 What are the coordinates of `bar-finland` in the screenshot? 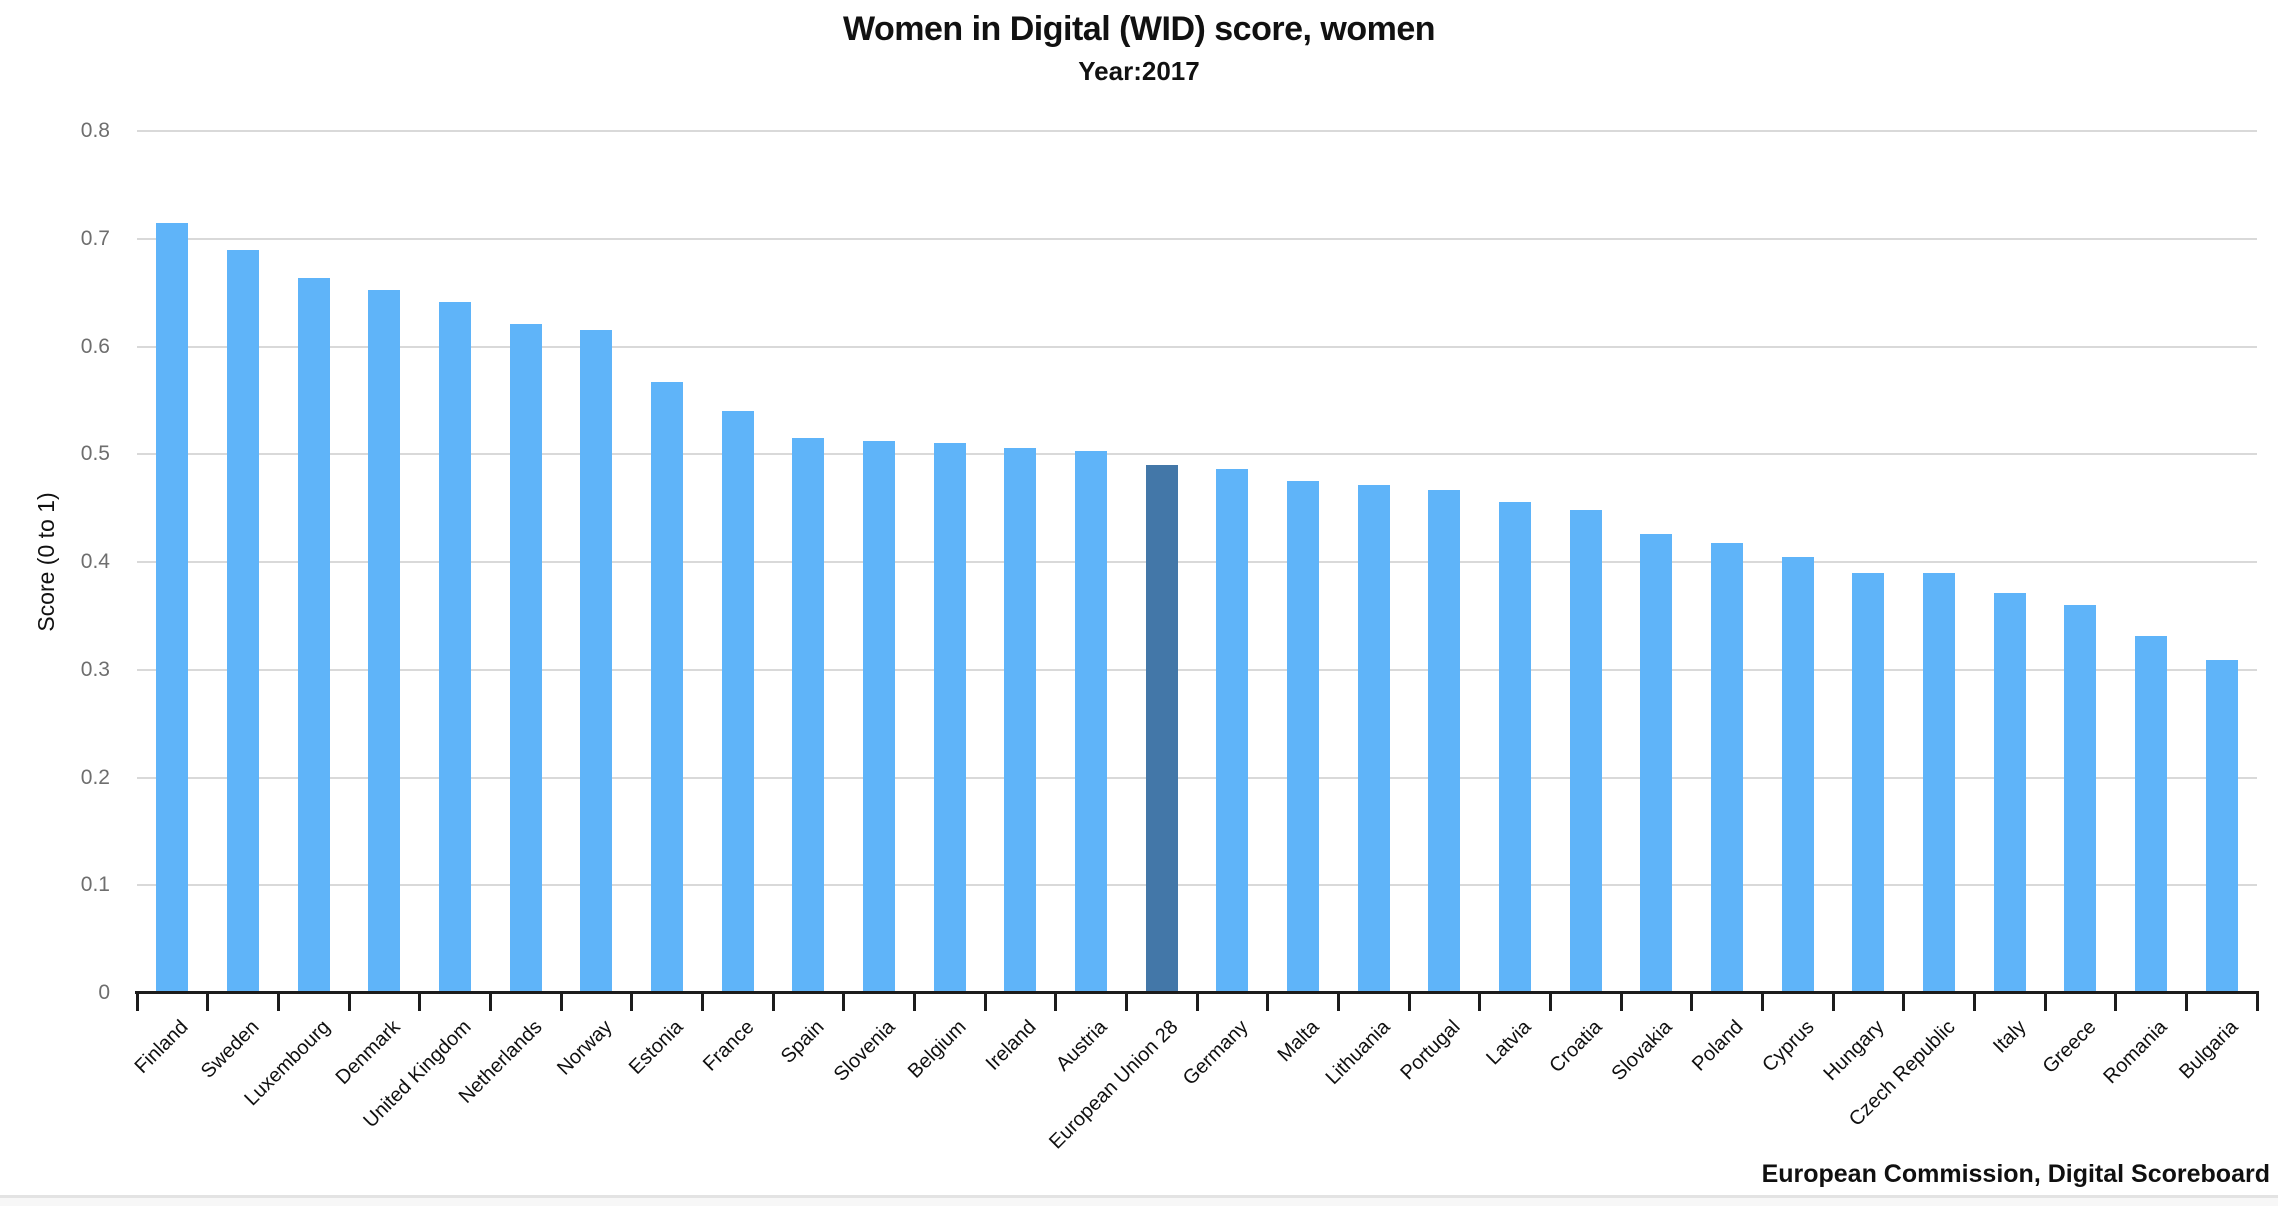 It's located at (172, 607).